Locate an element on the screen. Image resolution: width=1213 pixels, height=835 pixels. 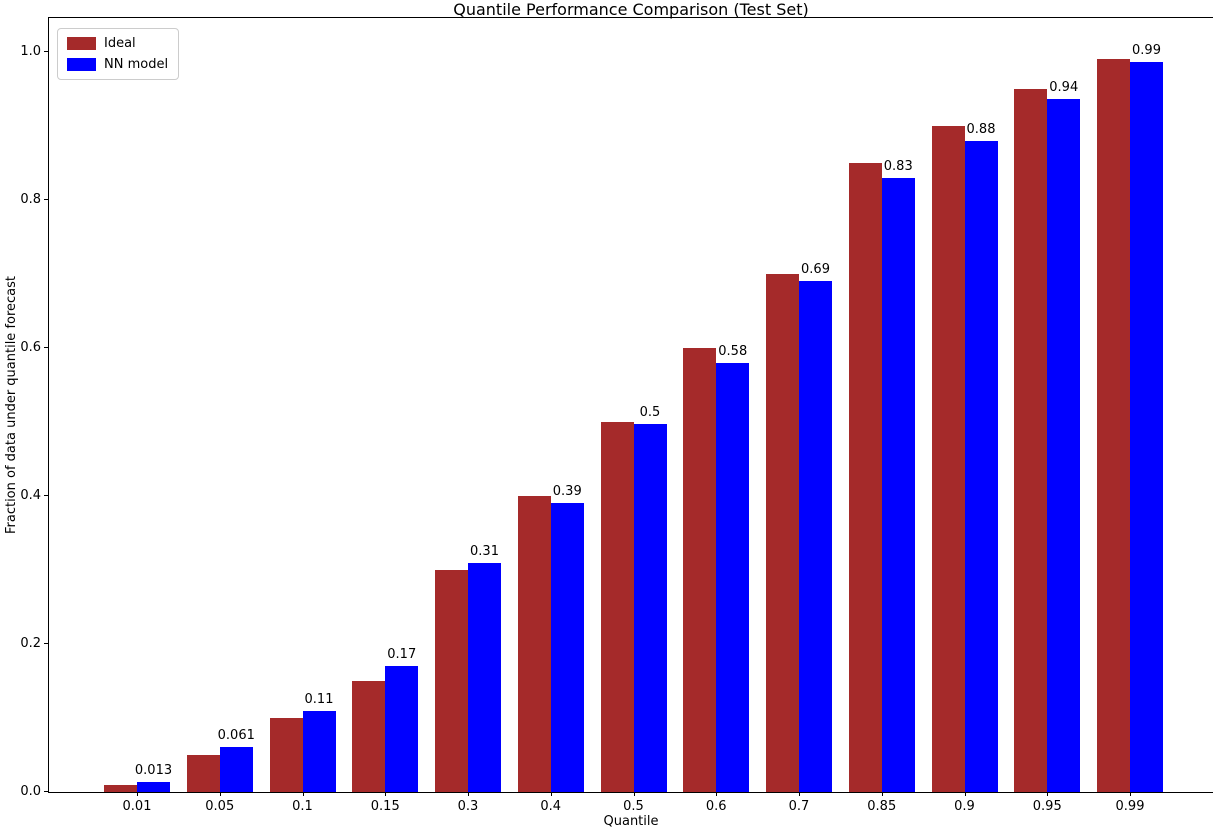
bar-nn-0.15 is located at coordinates (402, 729).